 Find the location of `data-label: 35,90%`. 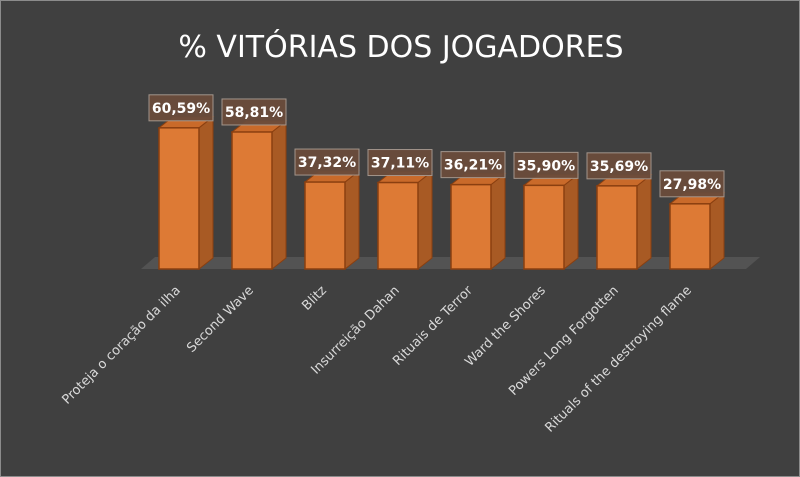

data-label: 35,90% is located at coordinates (546, 166).